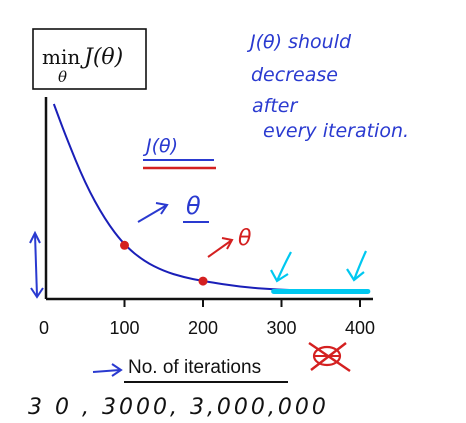 The image size is (466, 423). I want to click on flat-arrow-left-head, so click(279, 276).